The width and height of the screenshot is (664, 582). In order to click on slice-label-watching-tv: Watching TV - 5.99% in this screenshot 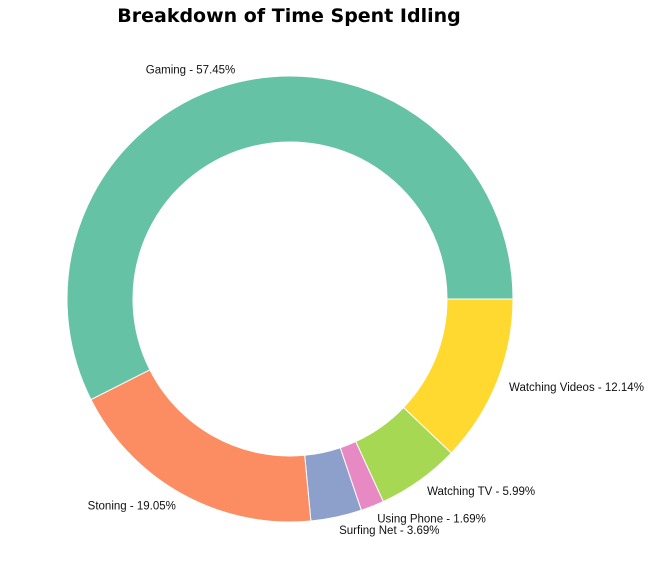, I will do `click(481, 492)`.